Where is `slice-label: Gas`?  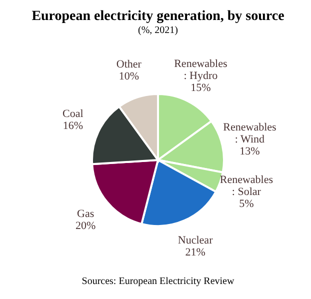 slice-label: Gas is located at coordinates (85, 214).